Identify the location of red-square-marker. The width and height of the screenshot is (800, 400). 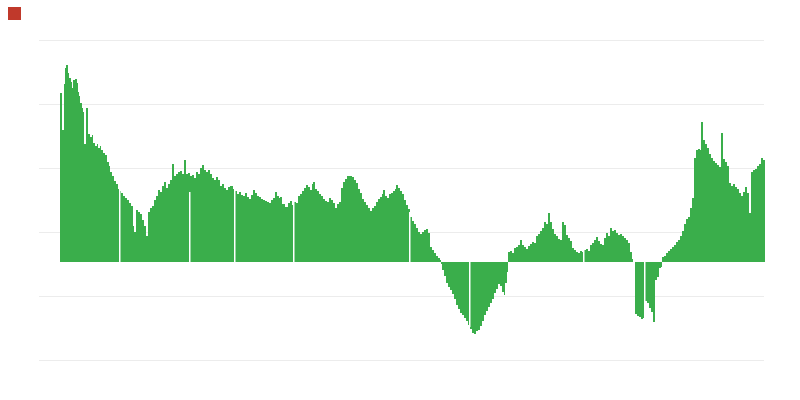
(14, 13).